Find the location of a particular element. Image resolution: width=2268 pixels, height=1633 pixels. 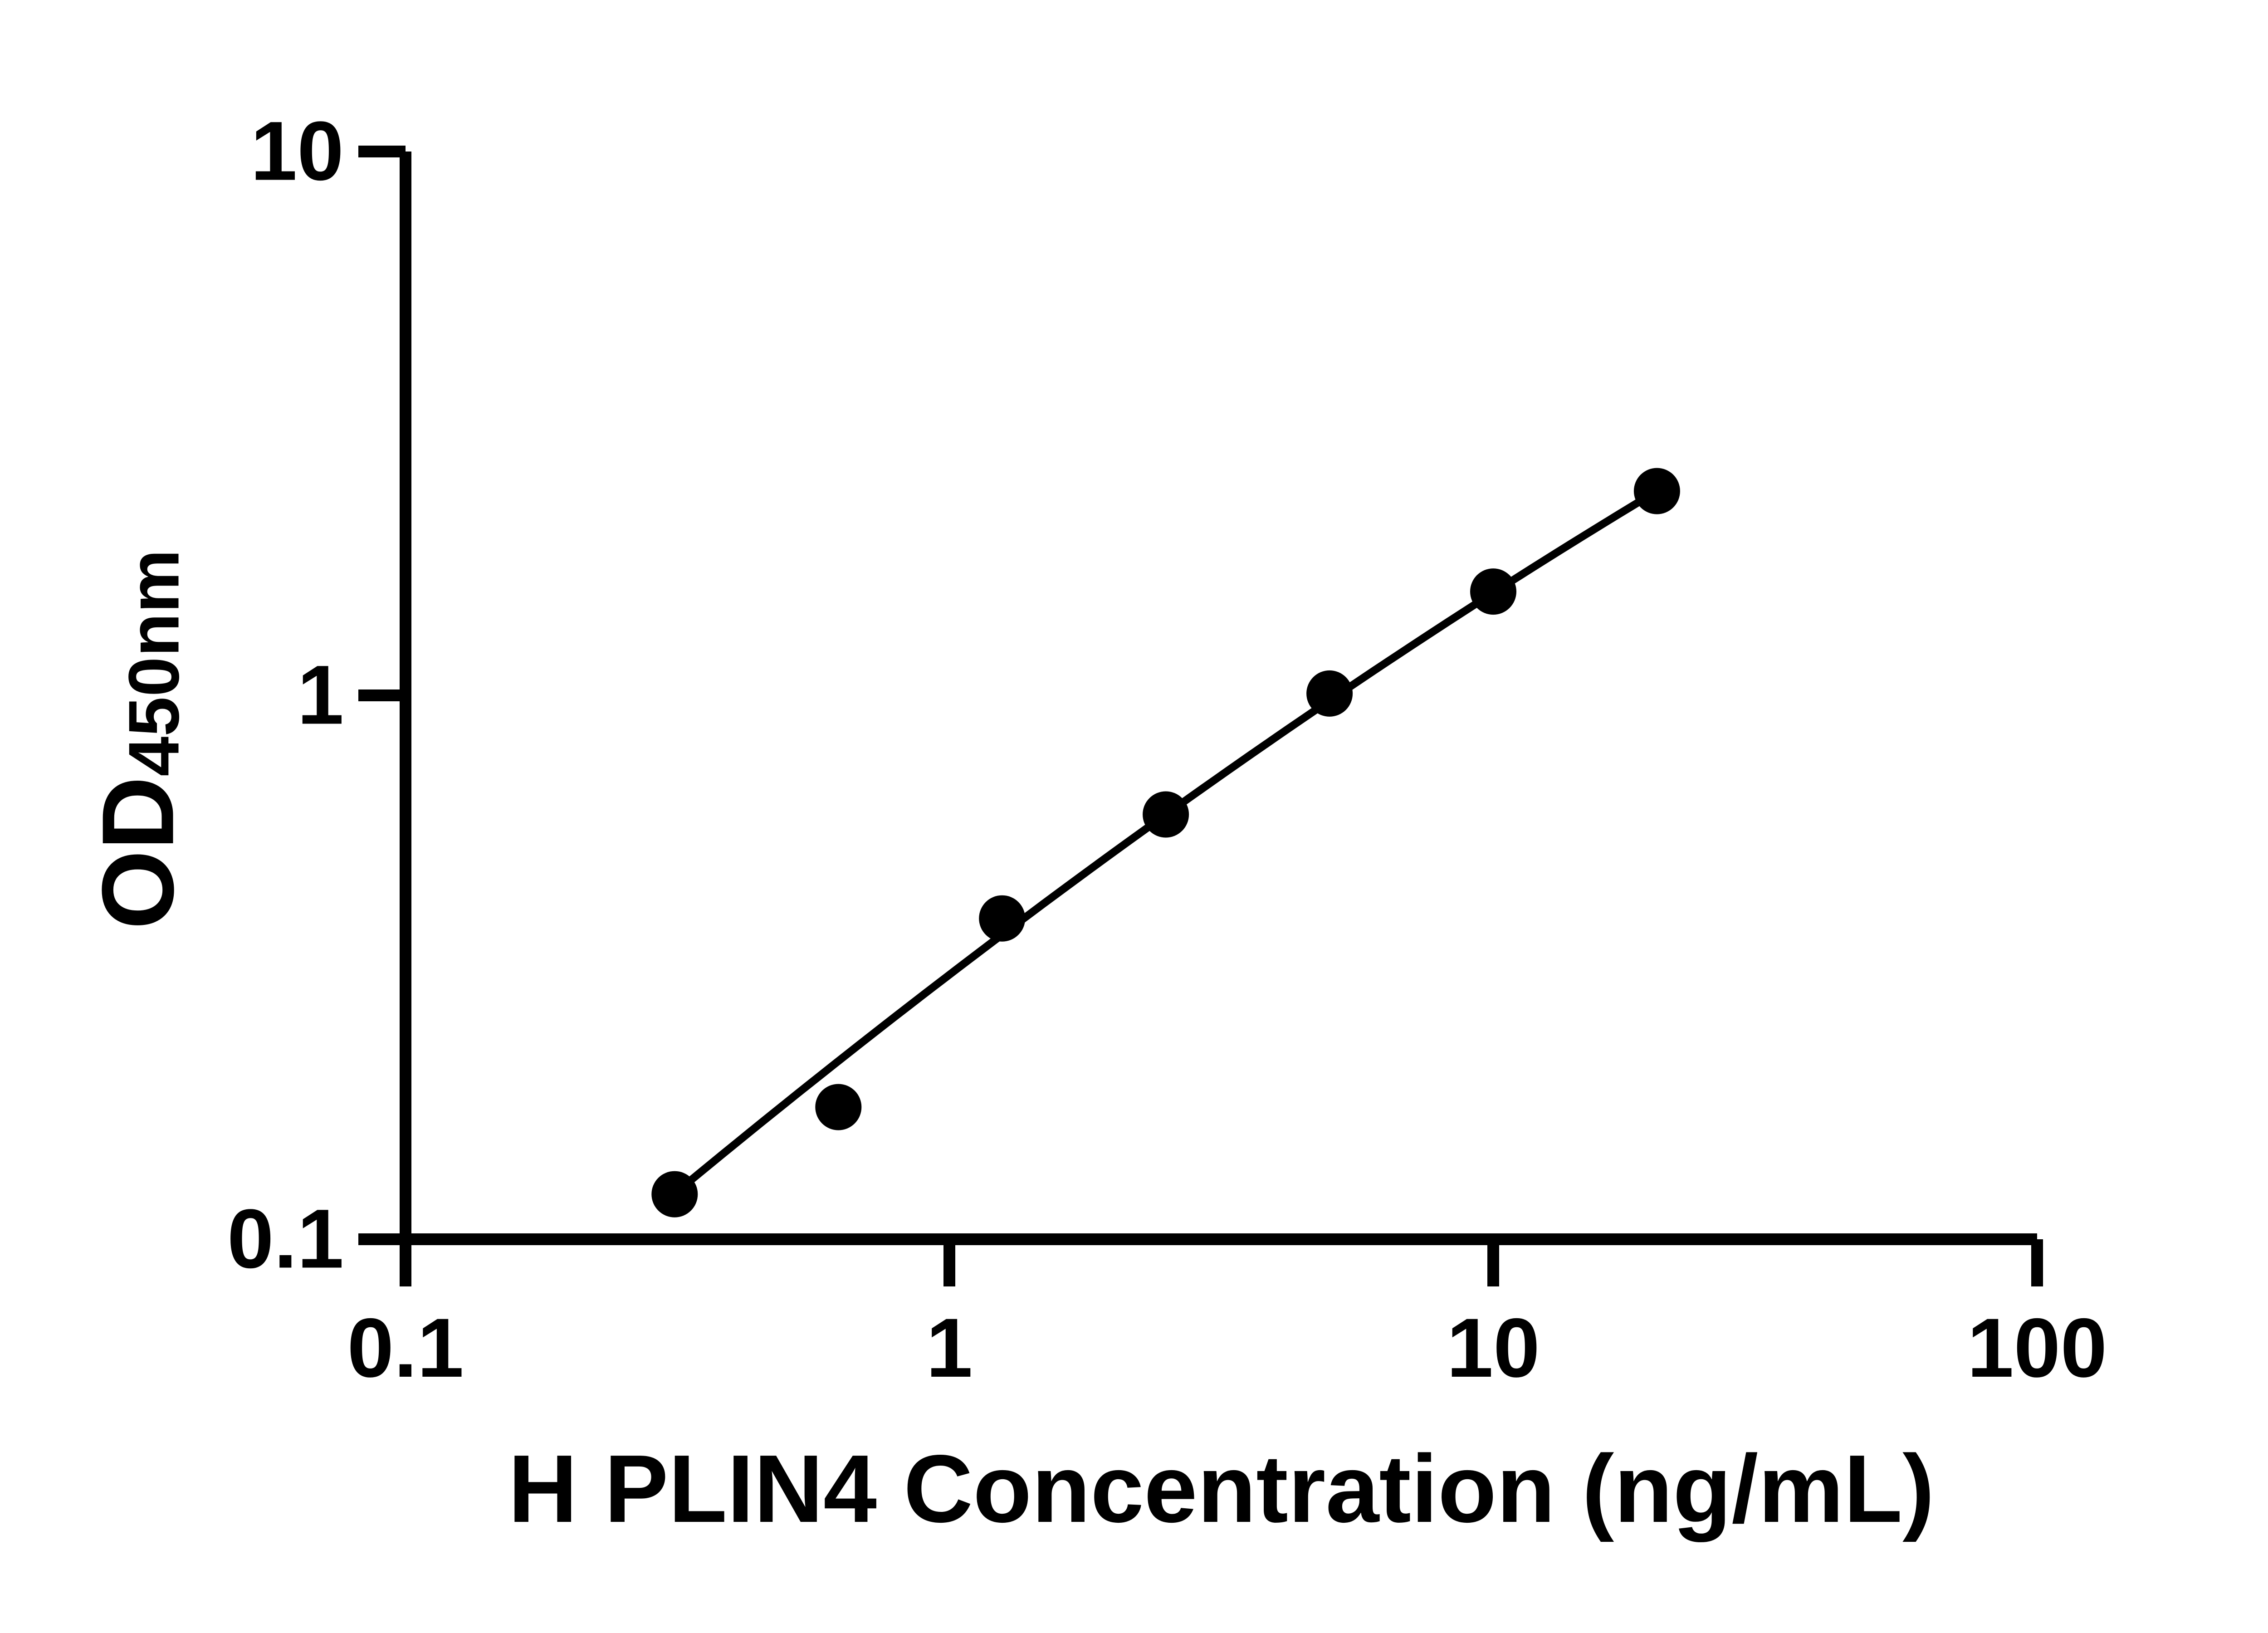

x-axis-title: H PLIN4 Concentration (ng/mL) is located at coordinates (1222, 1488).